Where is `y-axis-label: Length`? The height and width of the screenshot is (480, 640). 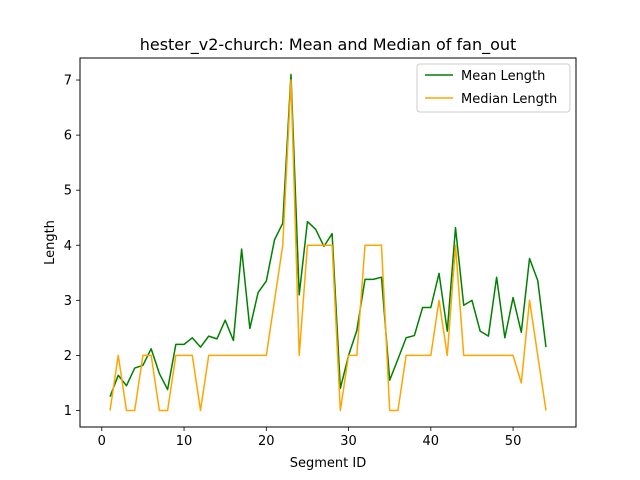 y-axis-label: Length is located at coordinates (50, 242).